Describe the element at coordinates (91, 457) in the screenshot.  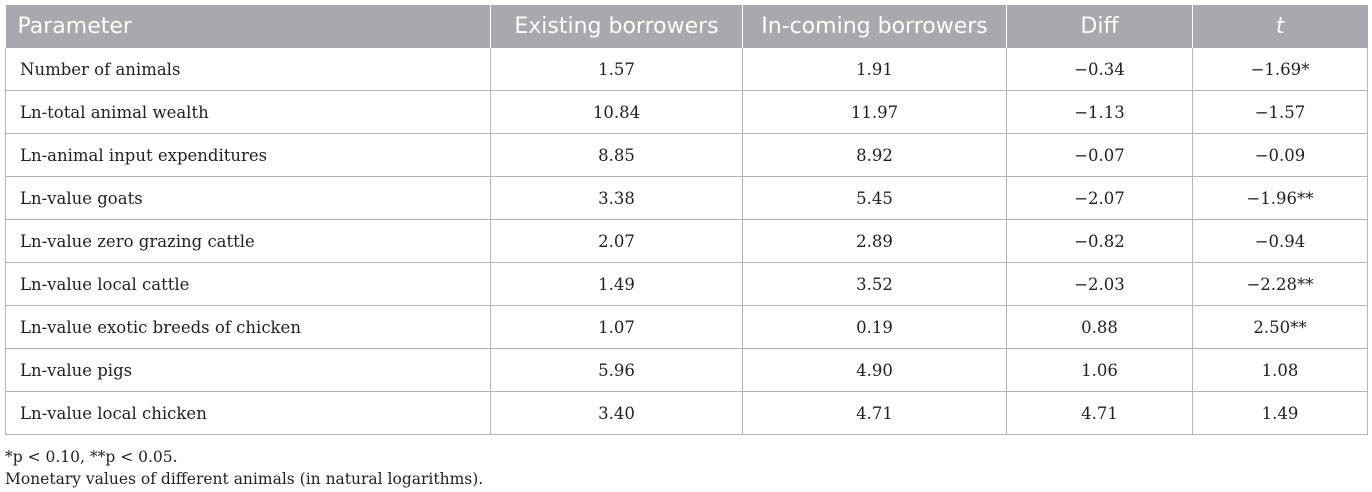
I see `significance-footnote: *p < 0.10, **p < 0.05.` at that location.